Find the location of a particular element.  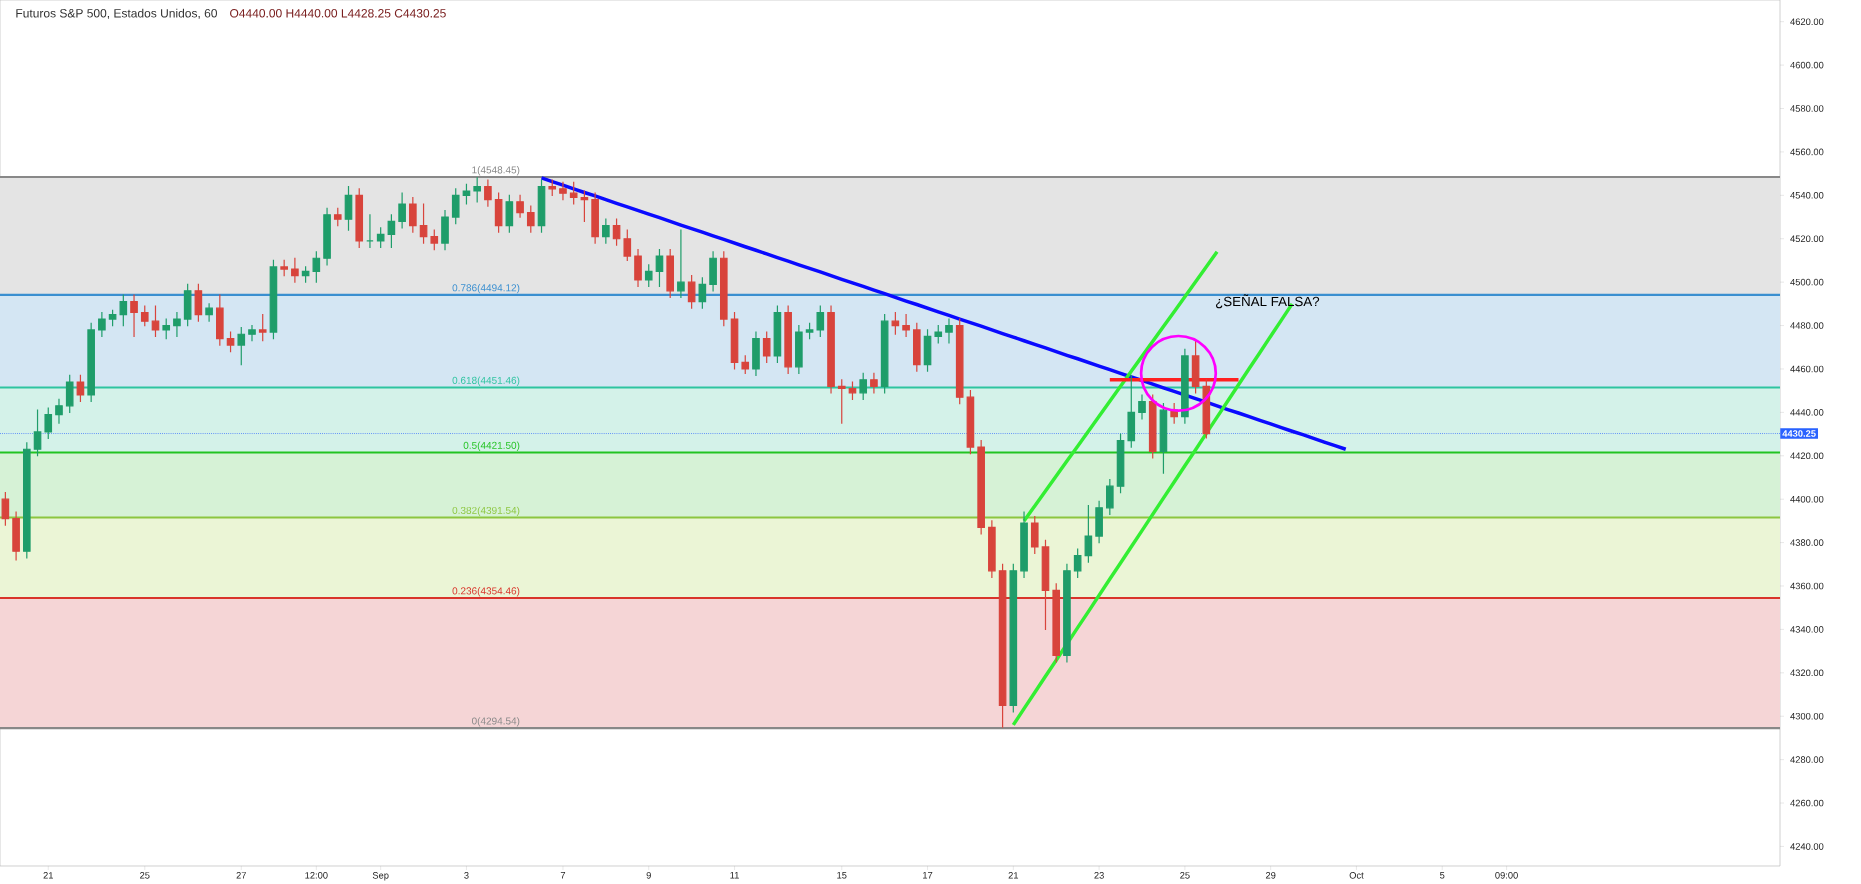

y-tick-label: 4260.00 is located at coordinates (1807, 803).